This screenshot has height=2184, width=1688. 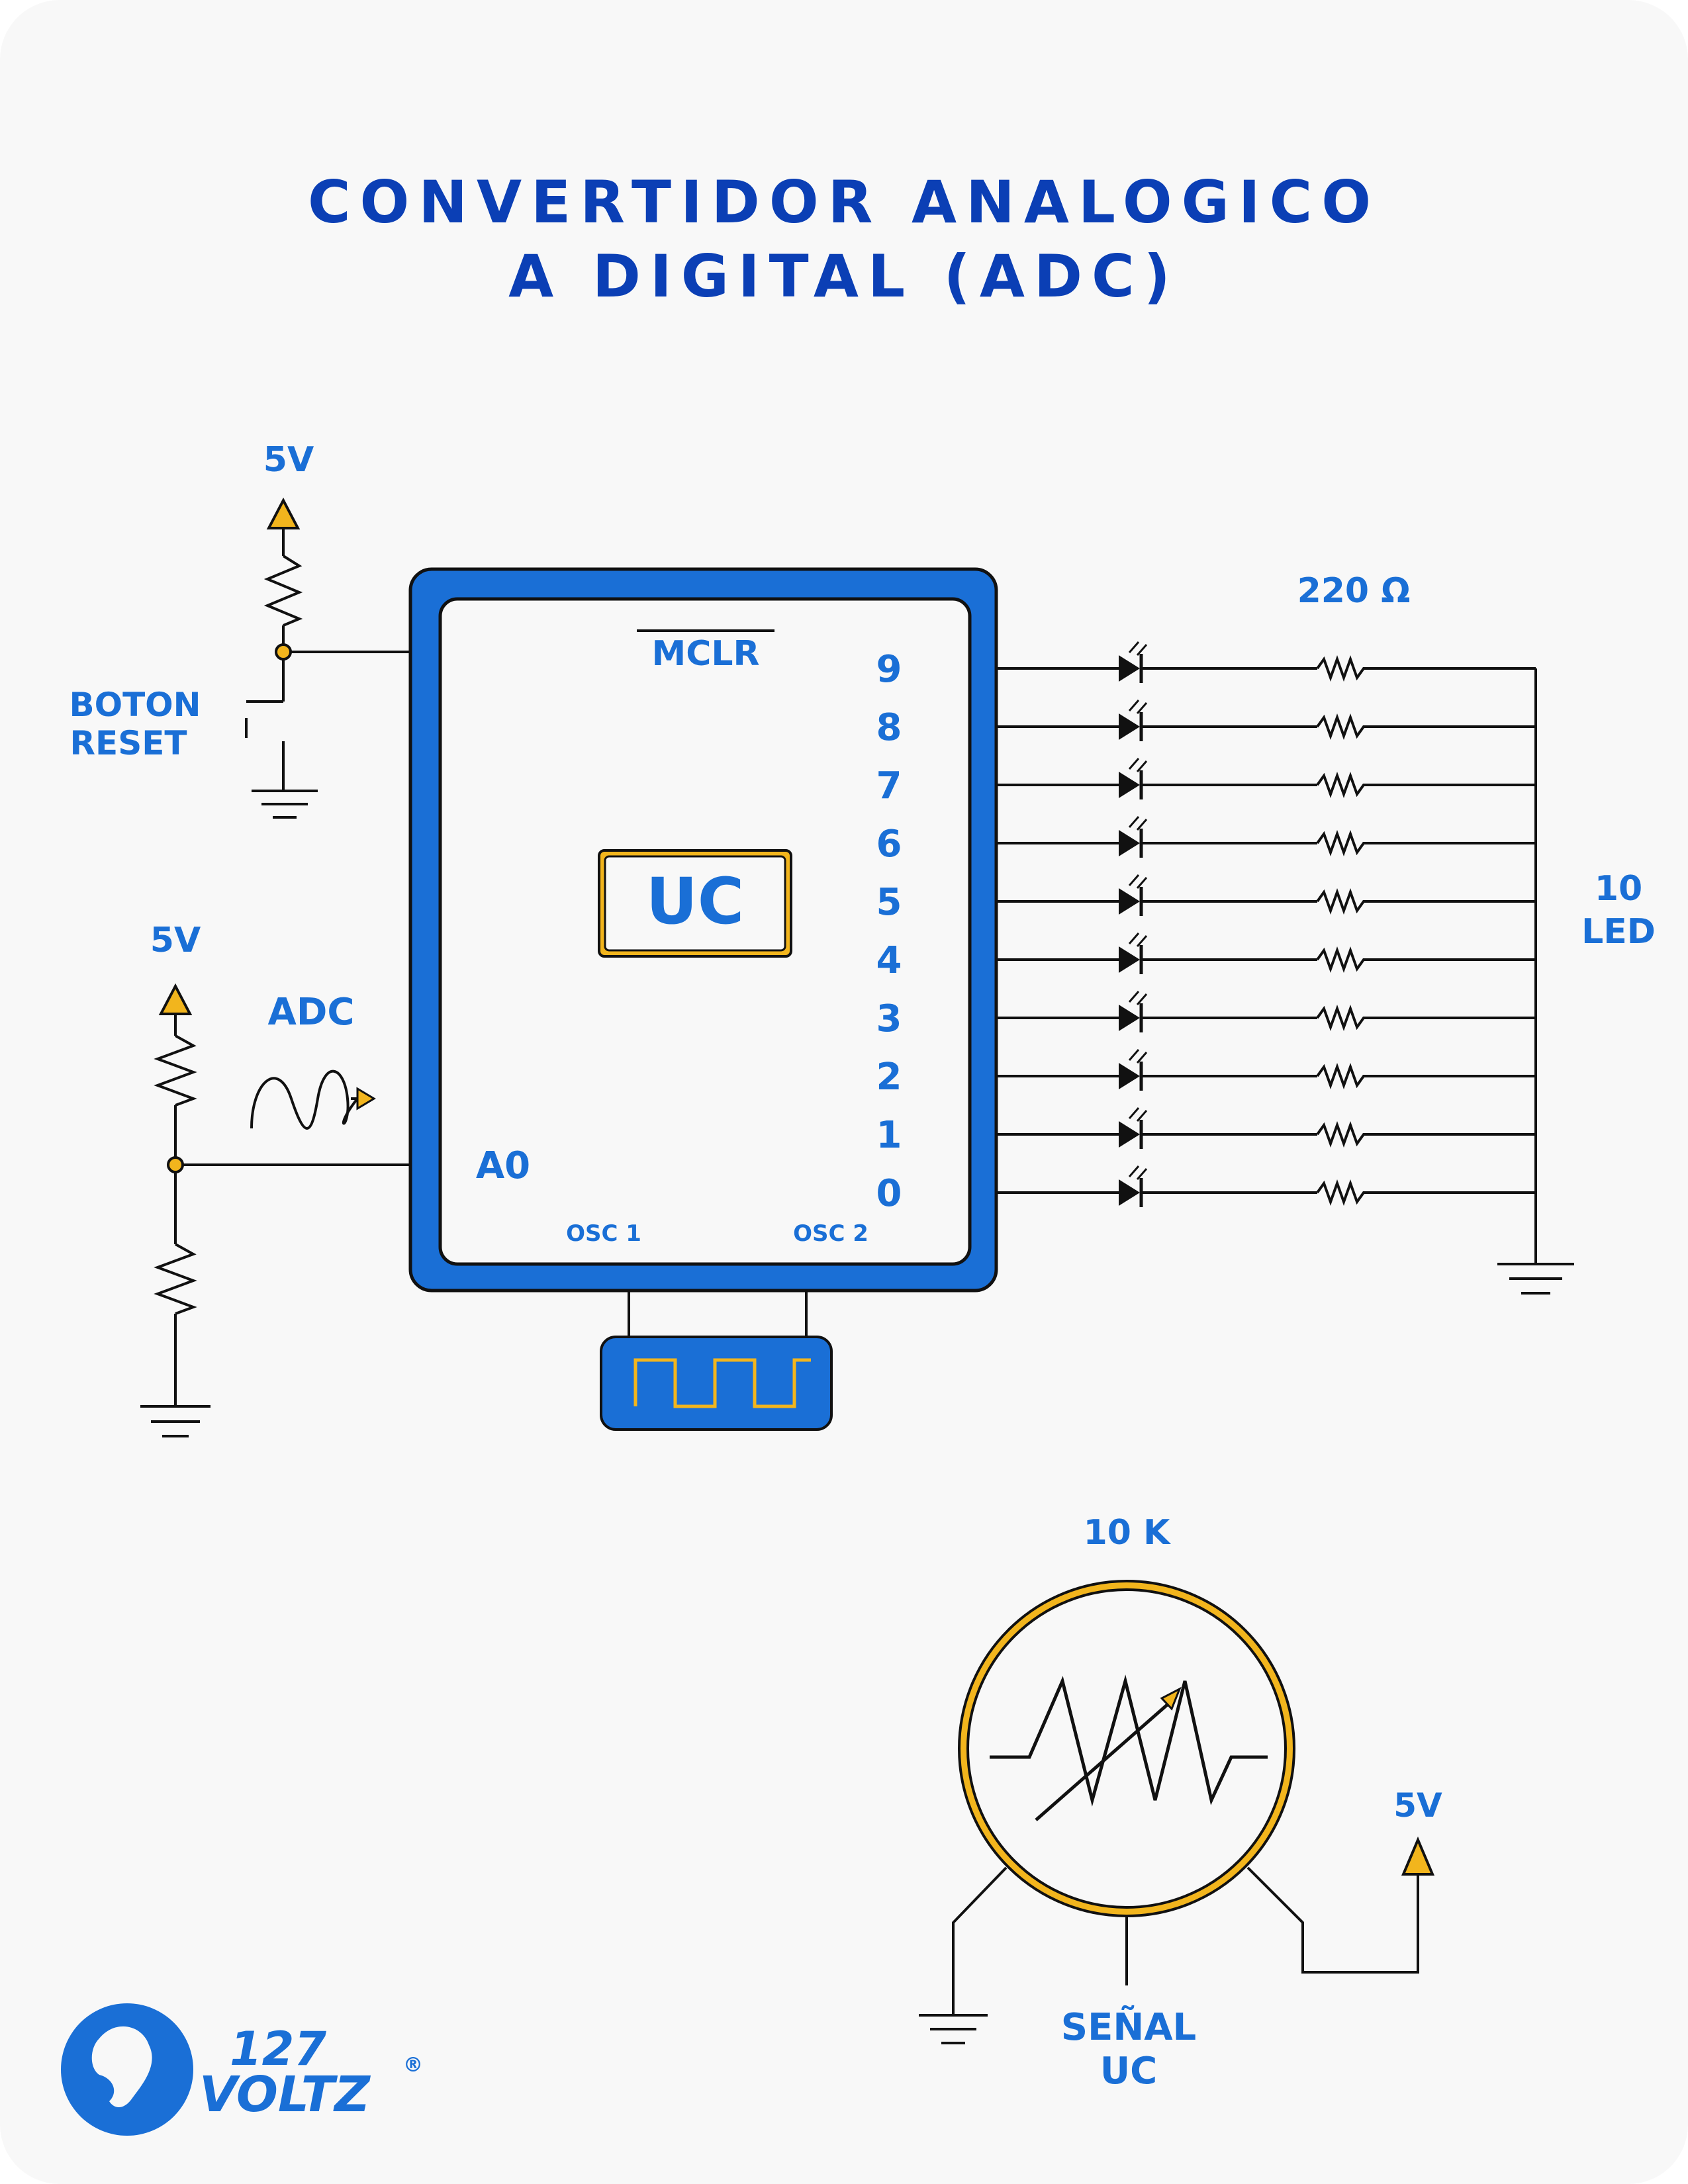 I want to click on pot-arrowhead-icon, so click(x=1171, y=1698).